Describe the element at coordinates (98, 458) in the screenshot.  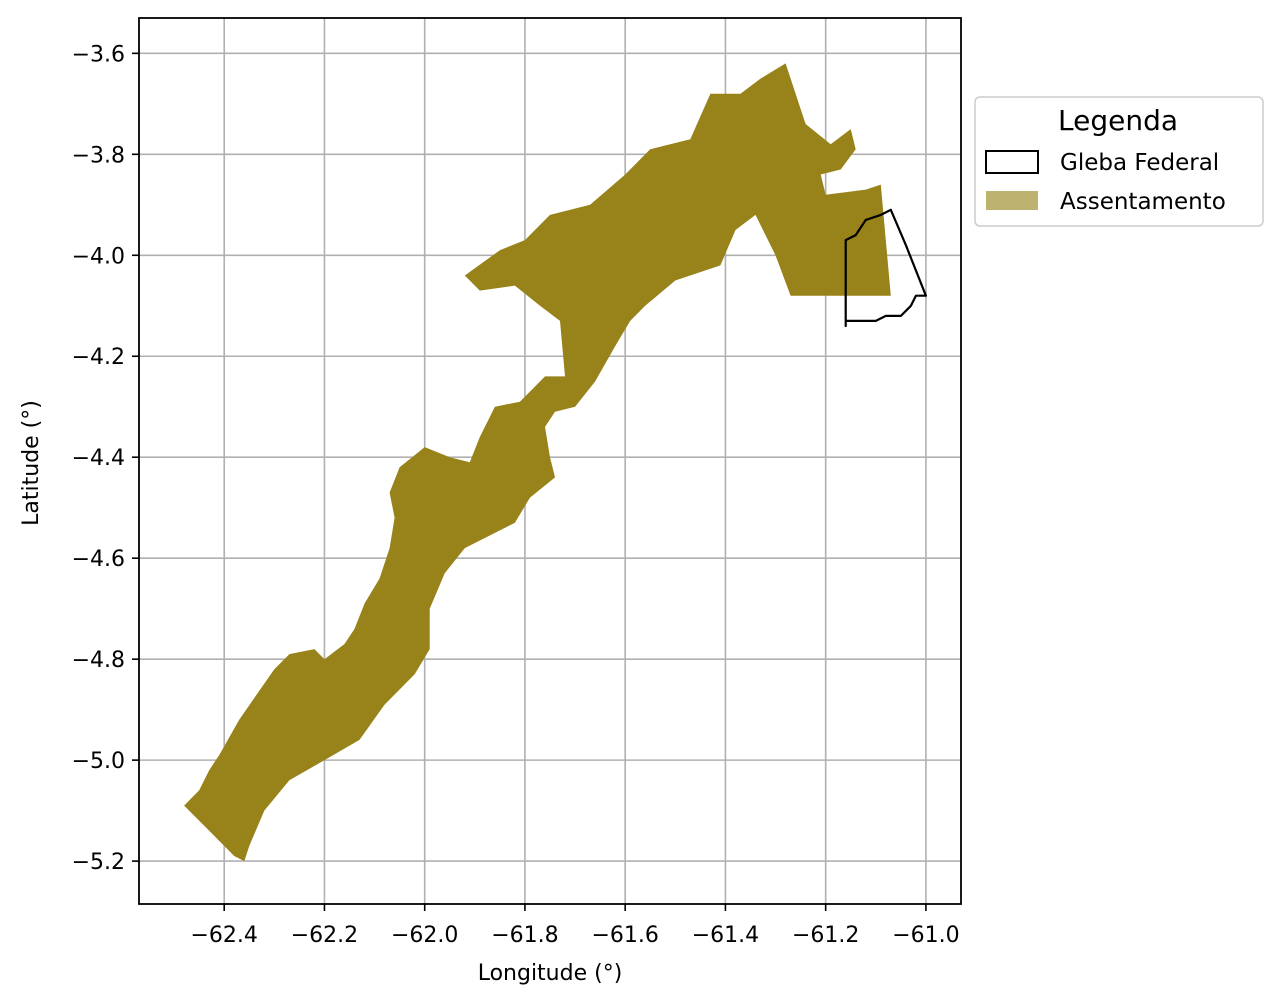
I see `y-tick-label: −4.4` at that location.